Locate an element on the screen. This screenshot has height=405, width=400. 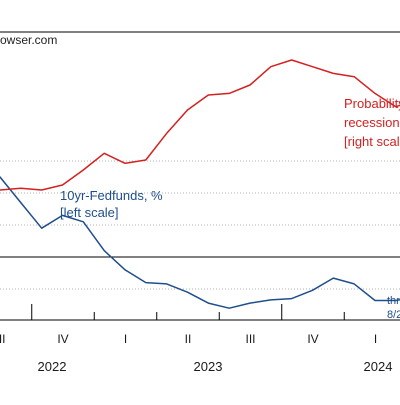
quarter-tick-labels: IIIIVIIIIIIIVI is located at coordinates (188, 339).